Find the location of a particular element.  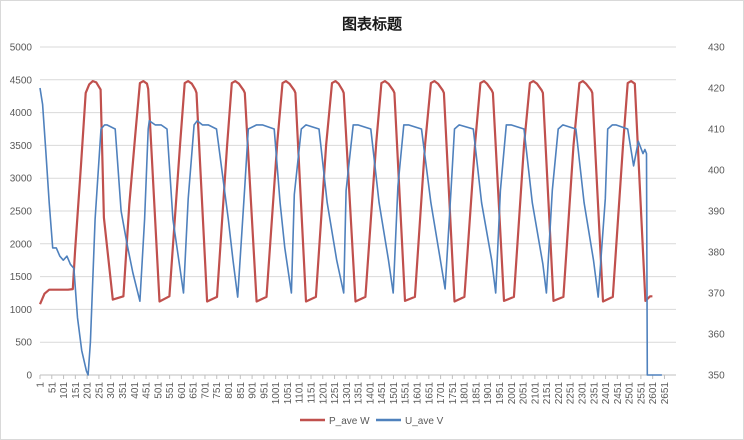

x-tick-label: 351 is located at coordinates (123, 390).